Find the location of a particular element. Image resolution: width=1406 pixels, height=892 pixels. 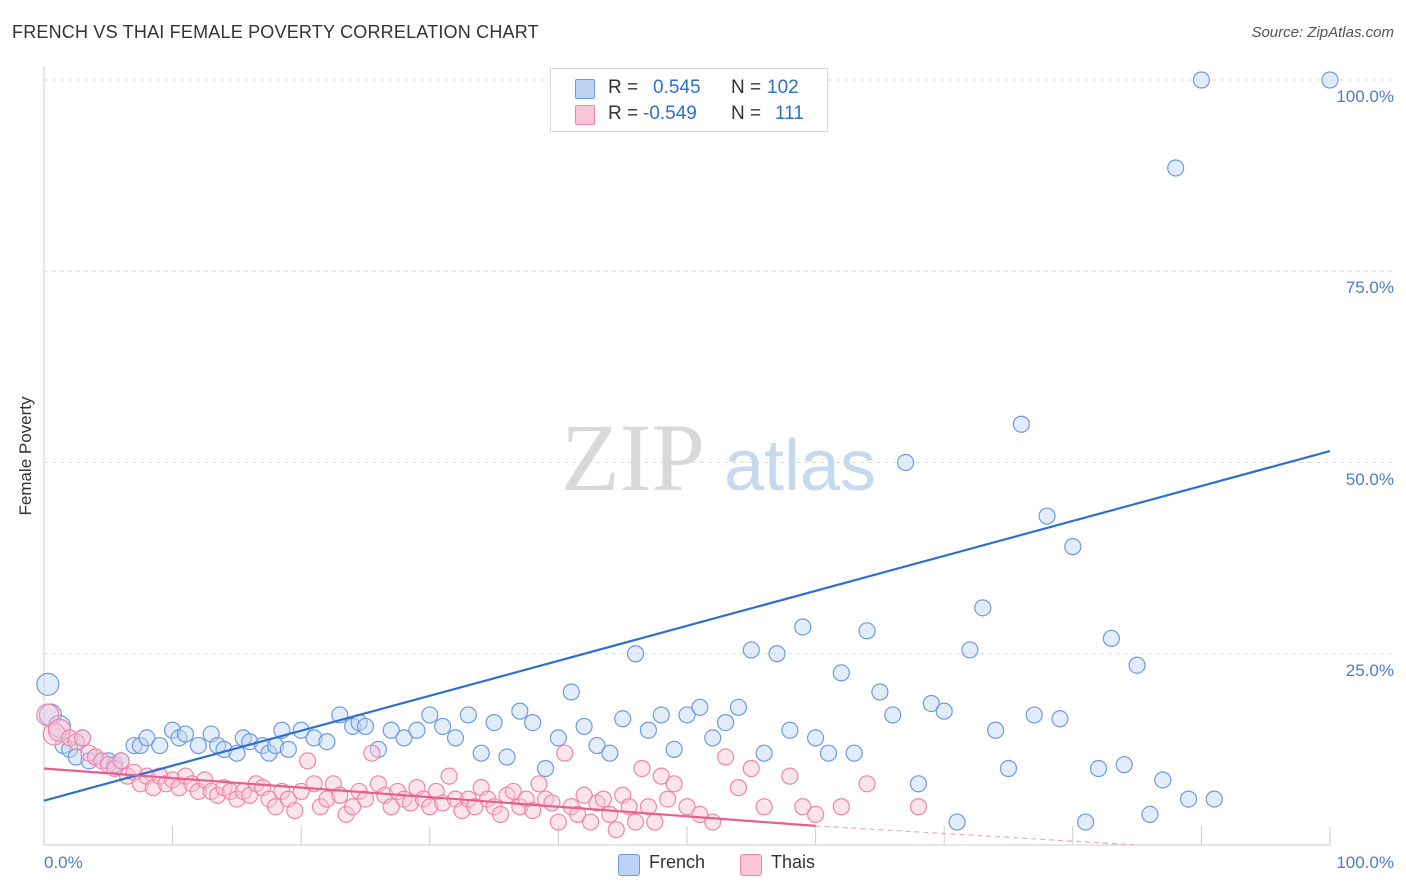

source-label: Source: ZipAtlas.com is located at coordinates (1322, 32).